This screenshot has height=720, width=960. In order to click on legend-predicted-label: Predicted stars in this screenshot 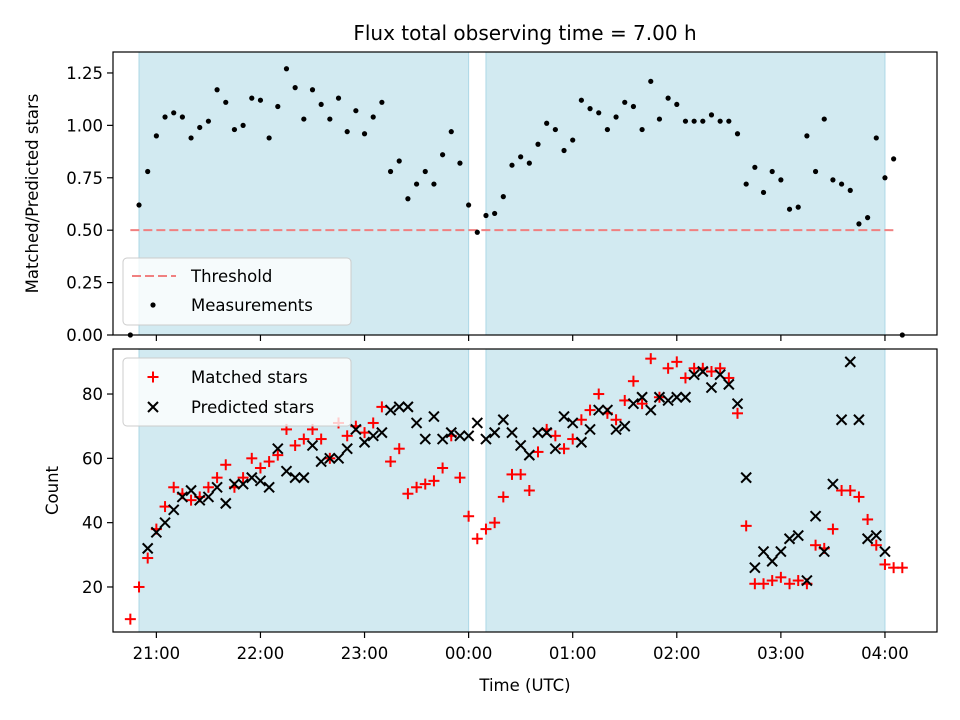, I will do `click(252, 407)`.